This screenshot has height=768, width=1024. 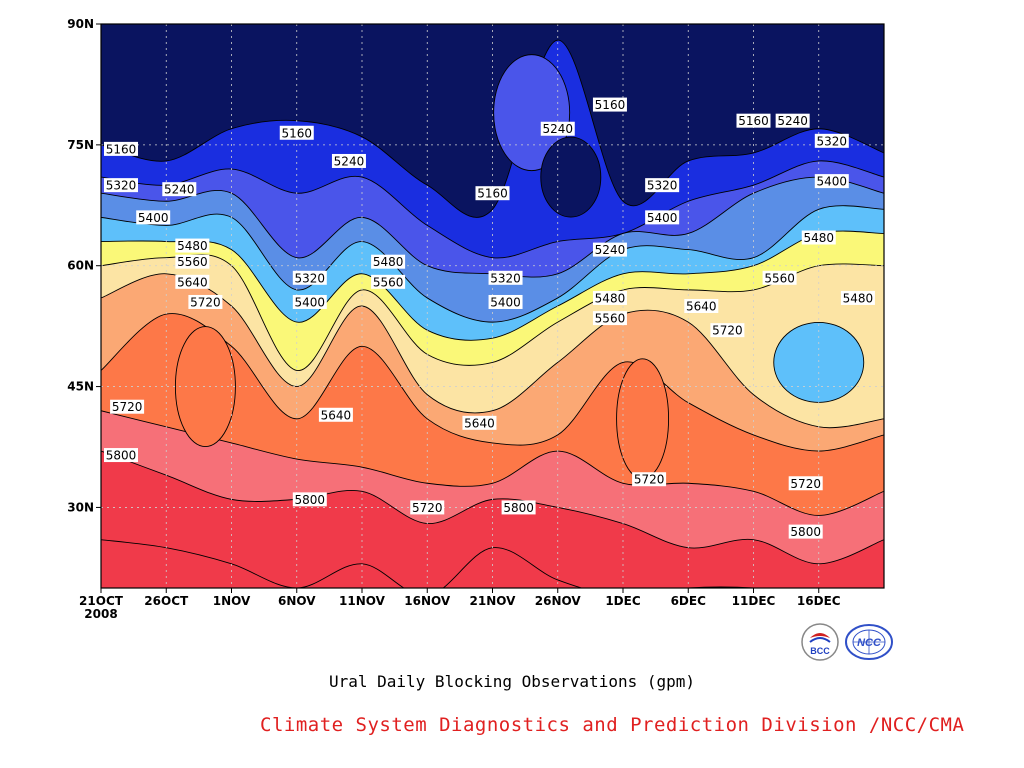 What do you see at coordinates (754, 601) in the screenshot?
I see `x-tick-label: 11DEC` at bounding box center [754, 601].